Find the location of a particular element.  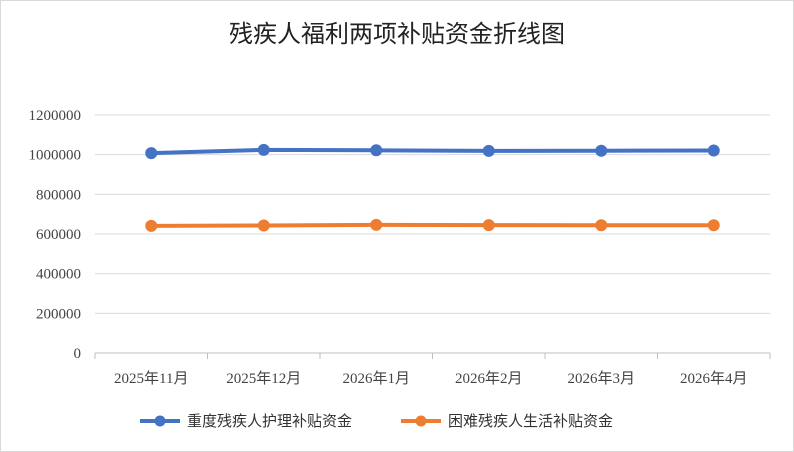

legend-label: 重度残疾人护理补贴资金 is located at coordinates (269, 421).